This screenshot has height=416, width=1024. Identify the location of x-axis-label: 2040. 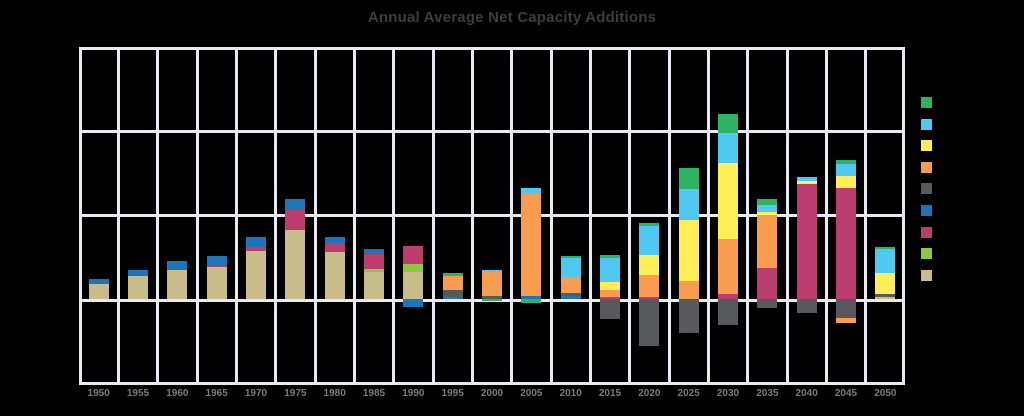
(806, 393).